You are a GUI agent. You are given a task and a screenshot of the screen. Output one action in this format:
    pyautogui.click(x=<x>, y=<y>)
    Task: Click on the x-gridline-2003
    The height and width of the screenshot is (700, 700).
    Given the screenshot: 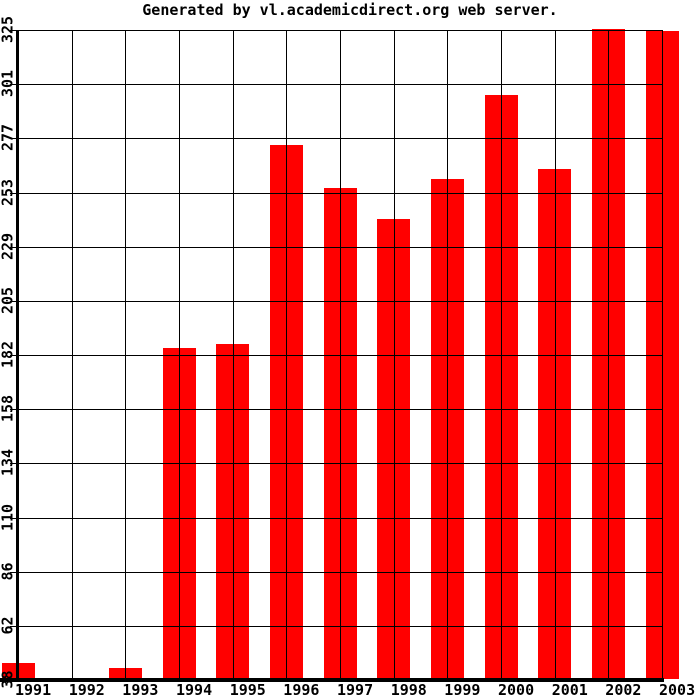 What is the action you would take?
    pyautogui.click(x=662, y=354)
    